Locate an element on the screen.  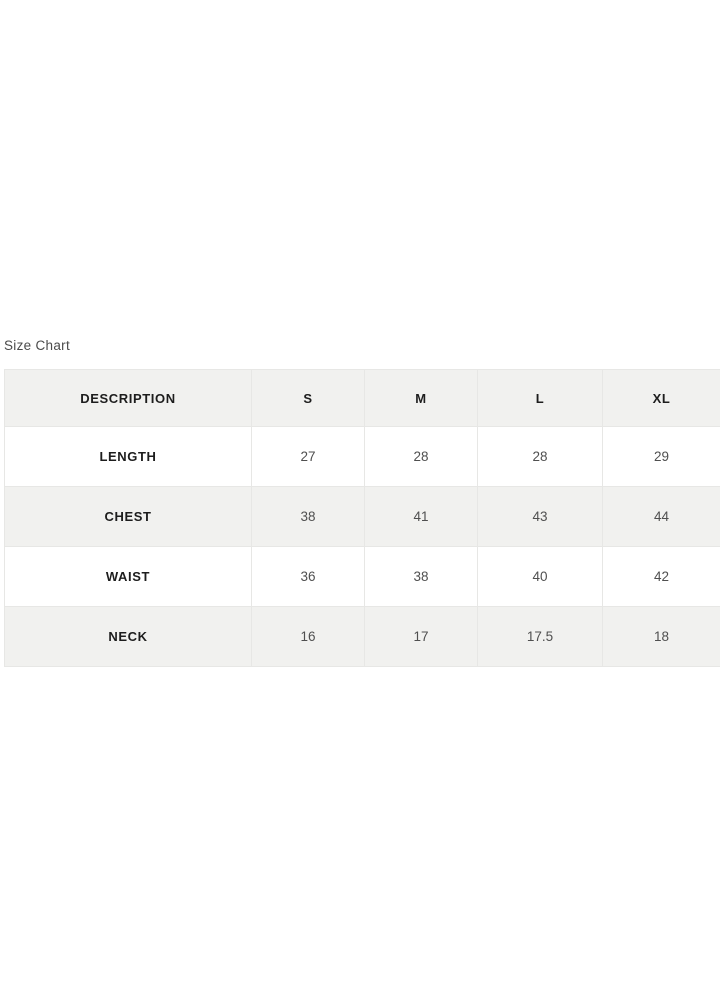
length-s: 27 is located at coordinates (308, 456).